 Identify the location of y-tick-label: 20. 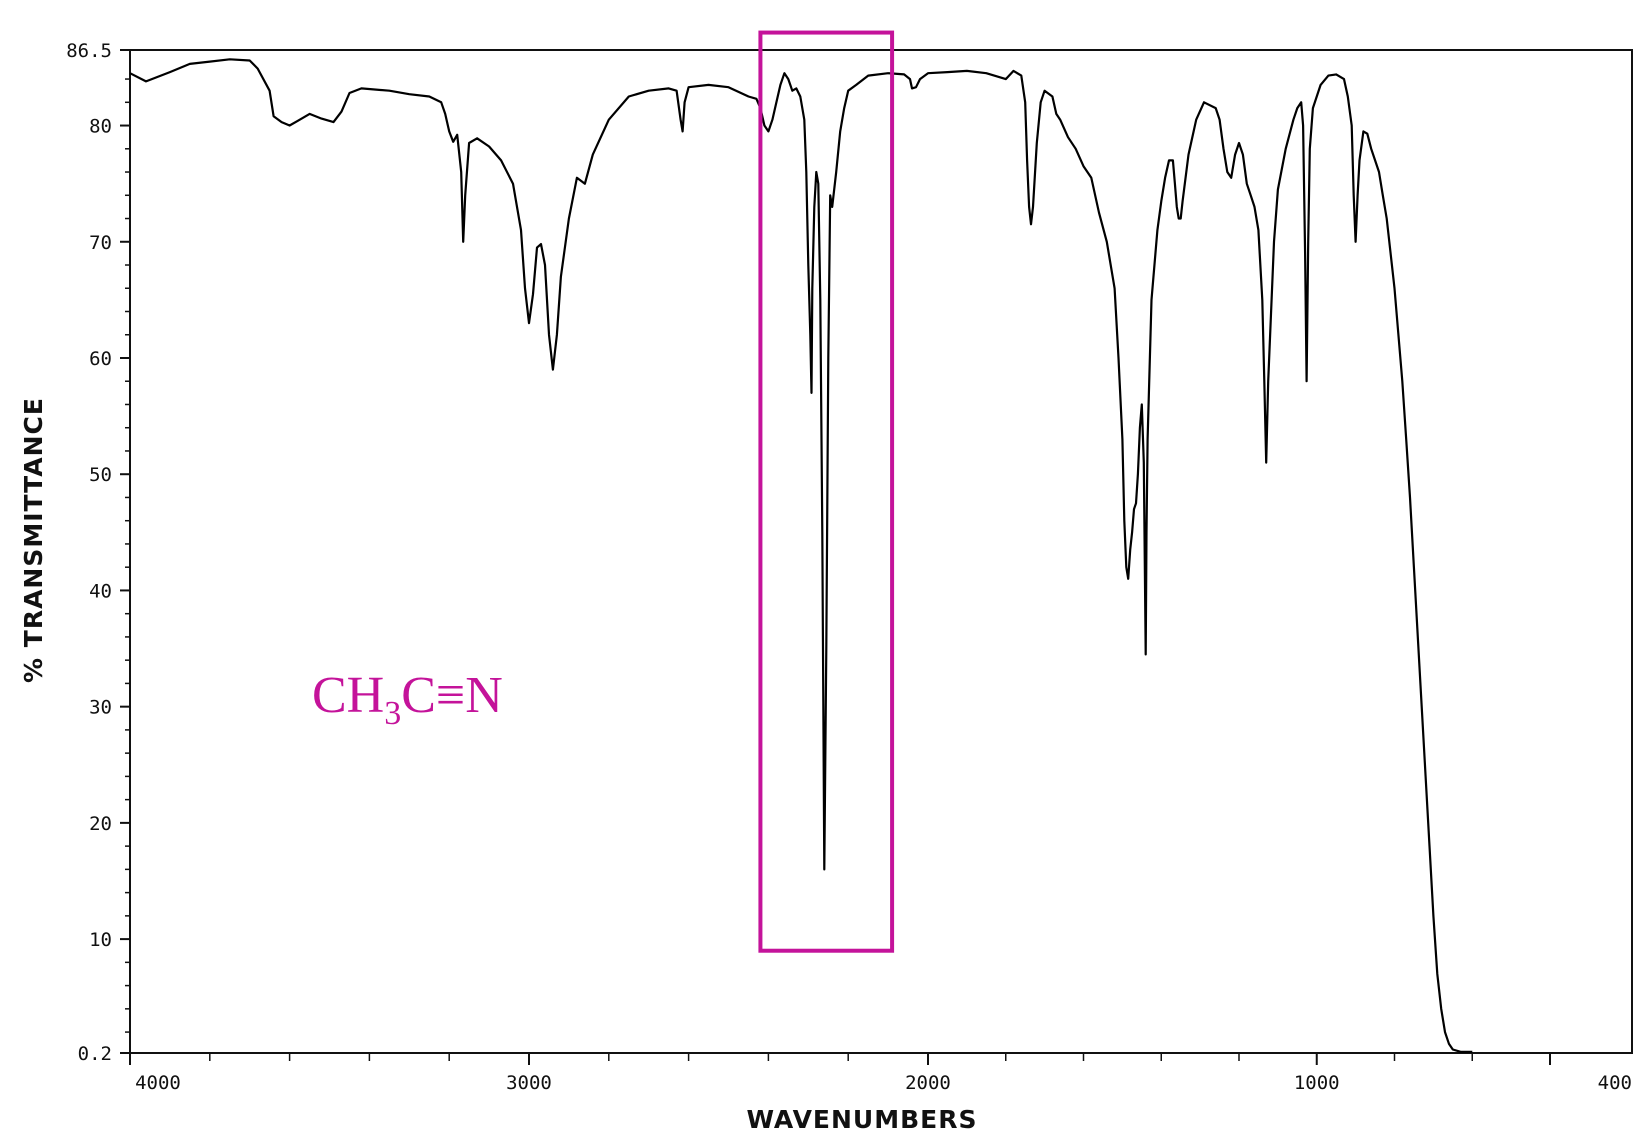
(100, 824).